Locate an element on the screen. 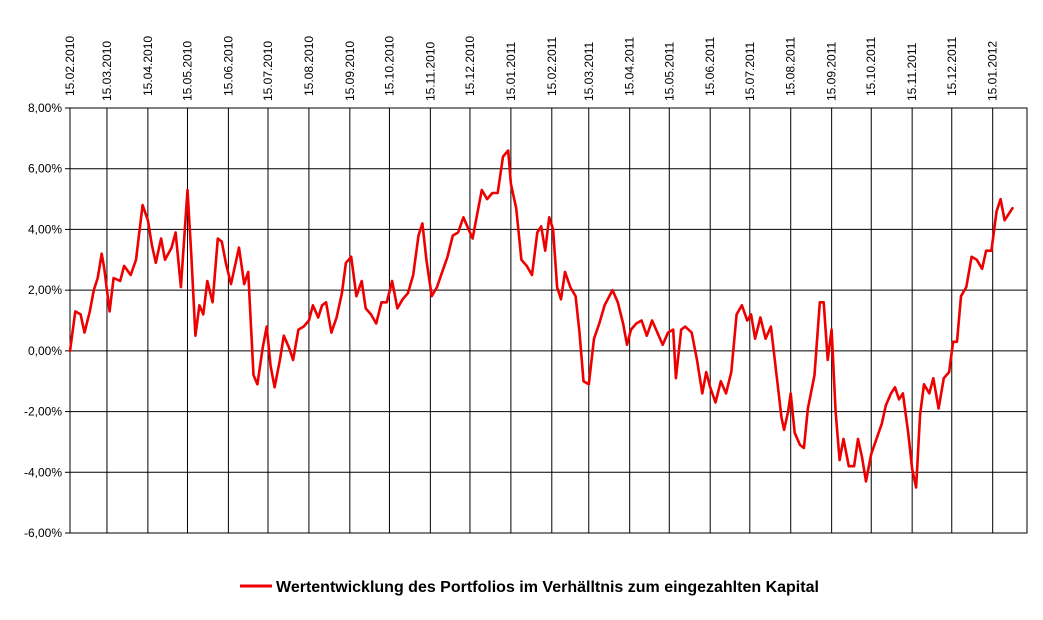 The width and height of the screenshot is (1043, 620). x-tick-label: 15.01.2011 is located at coordinates (511, 71).